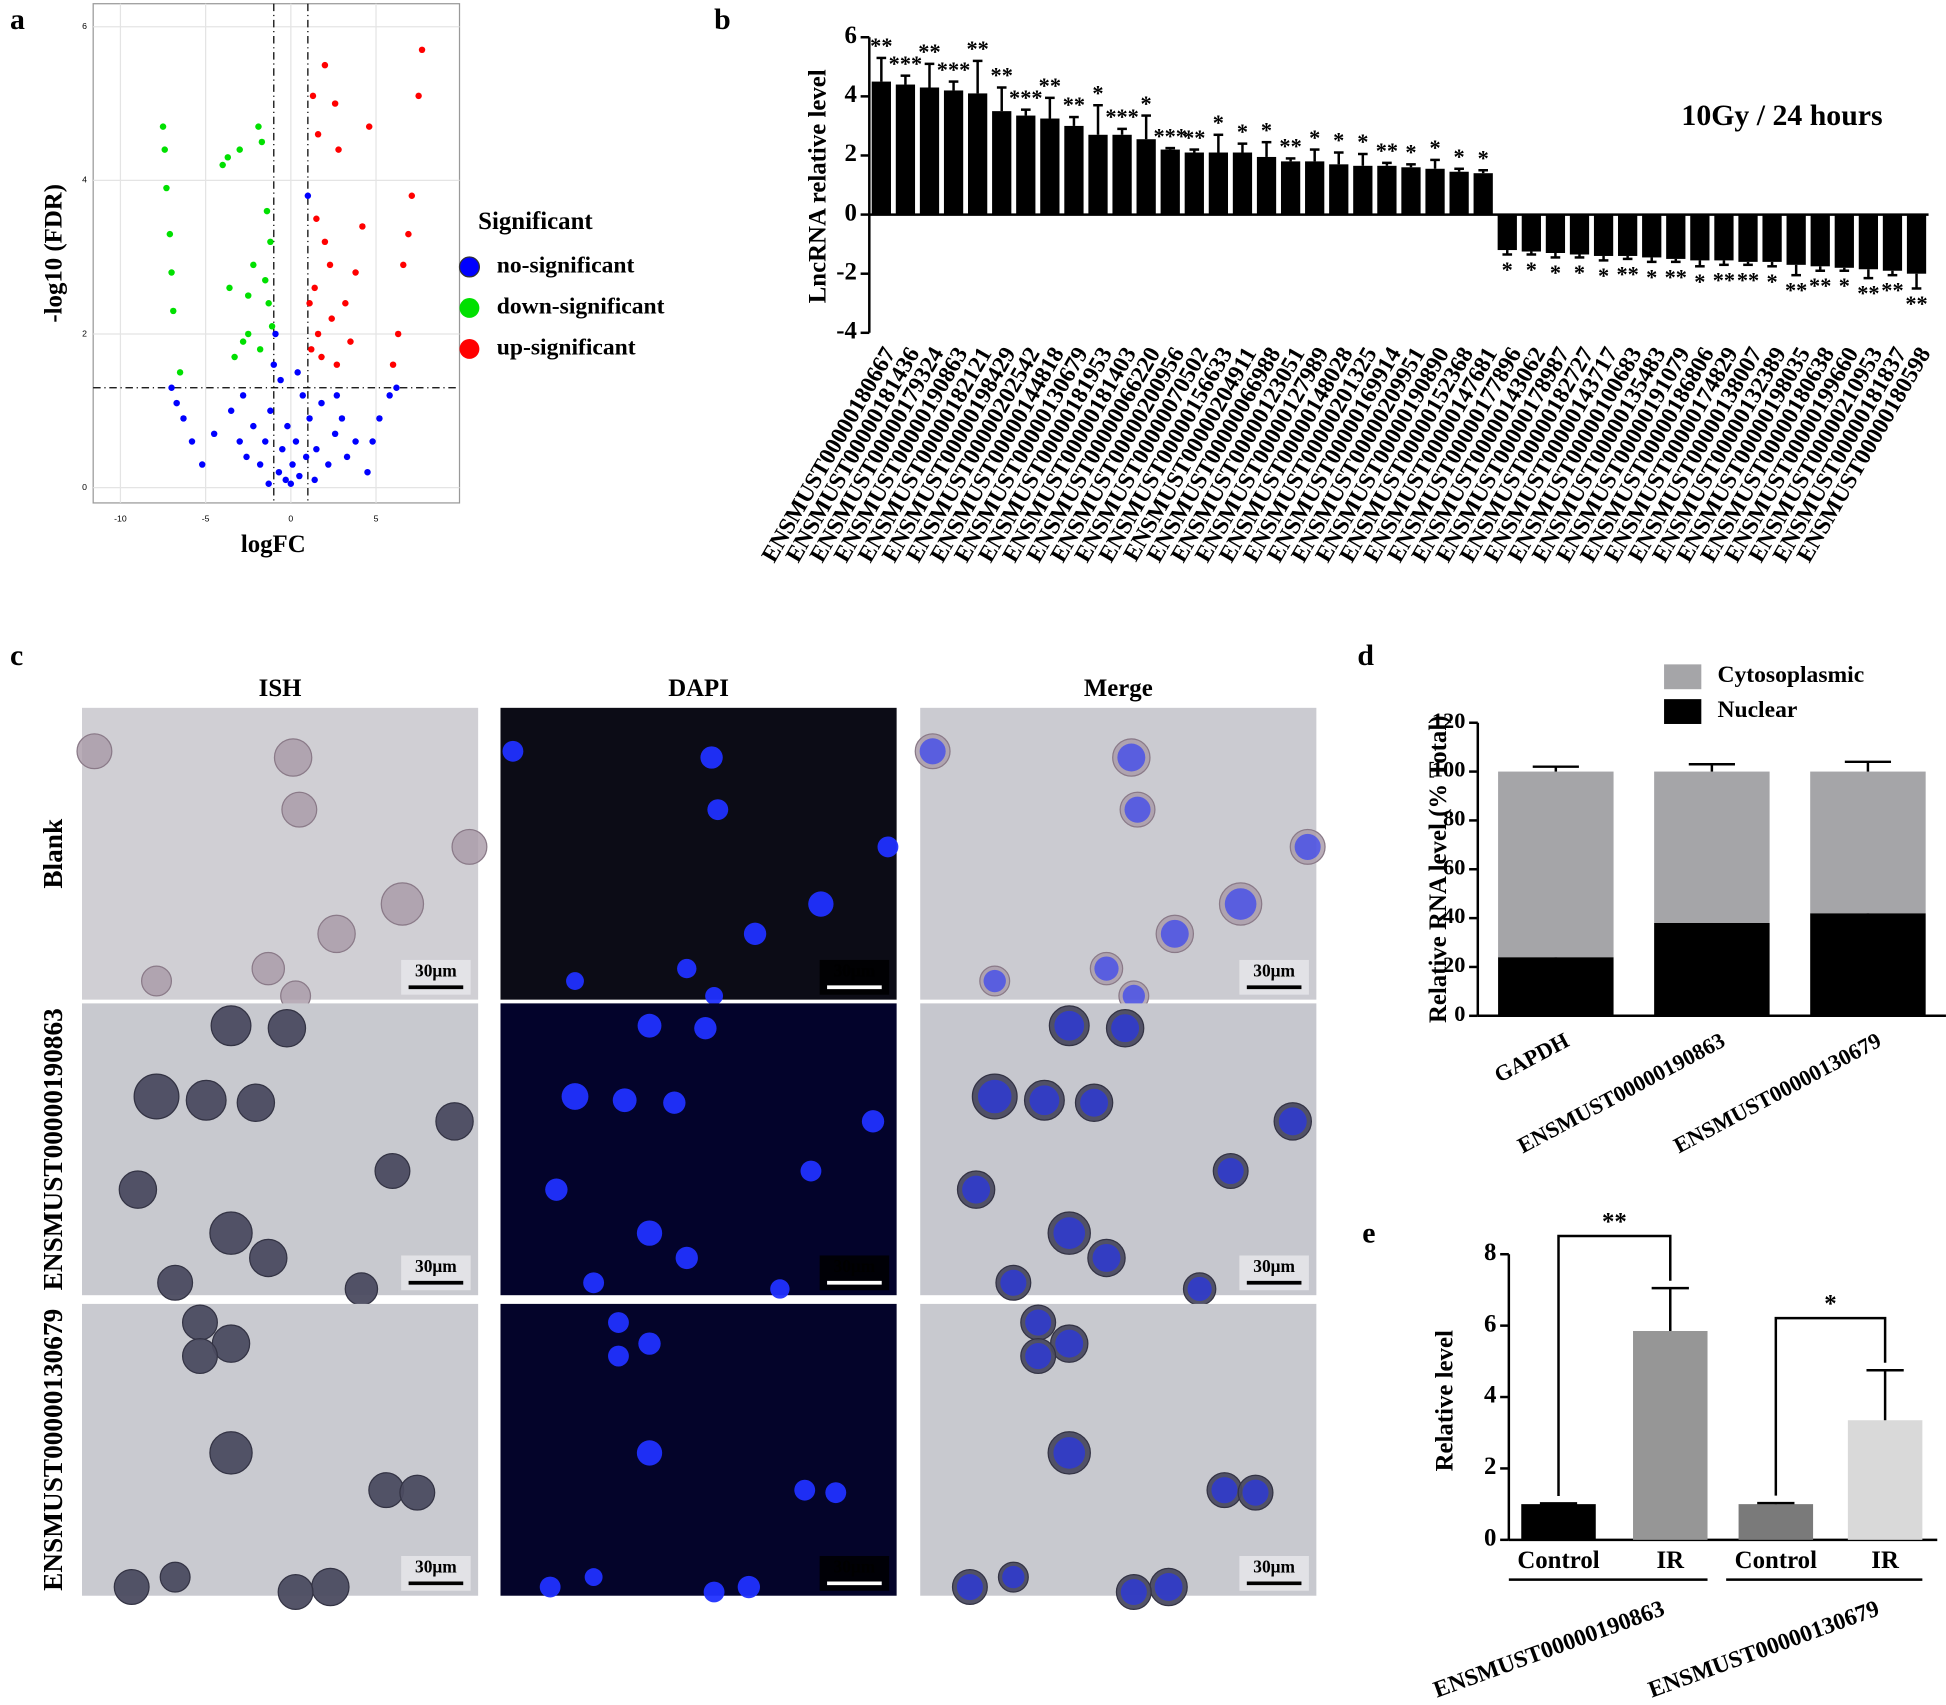  Describe the element at coordinates (850, 212) in the screenshot. I see `y-tick-label: 0` at that location.